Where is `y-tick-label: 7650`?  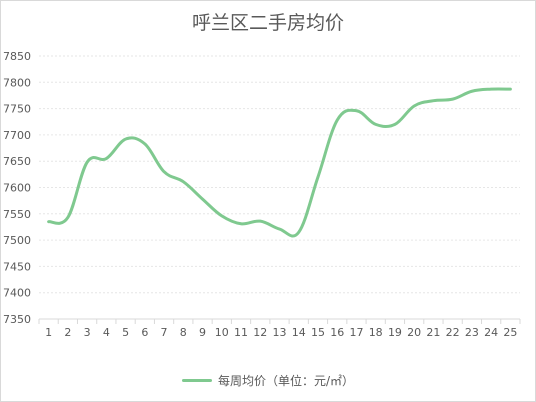
y-tick-label: 7650 is located at coordinates (17, 161).